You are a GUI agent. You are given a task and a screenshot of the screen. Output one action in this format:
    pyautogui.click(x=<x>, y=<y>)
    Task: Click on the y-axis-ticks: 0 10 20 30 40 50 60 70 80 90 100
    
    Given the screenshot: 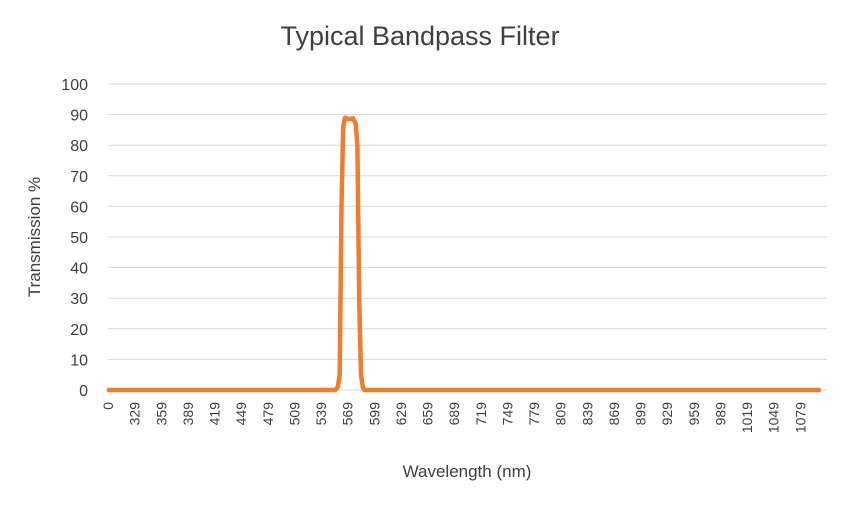 What is the action you would take?
    pyautogui.click(x=74, y=238)
    